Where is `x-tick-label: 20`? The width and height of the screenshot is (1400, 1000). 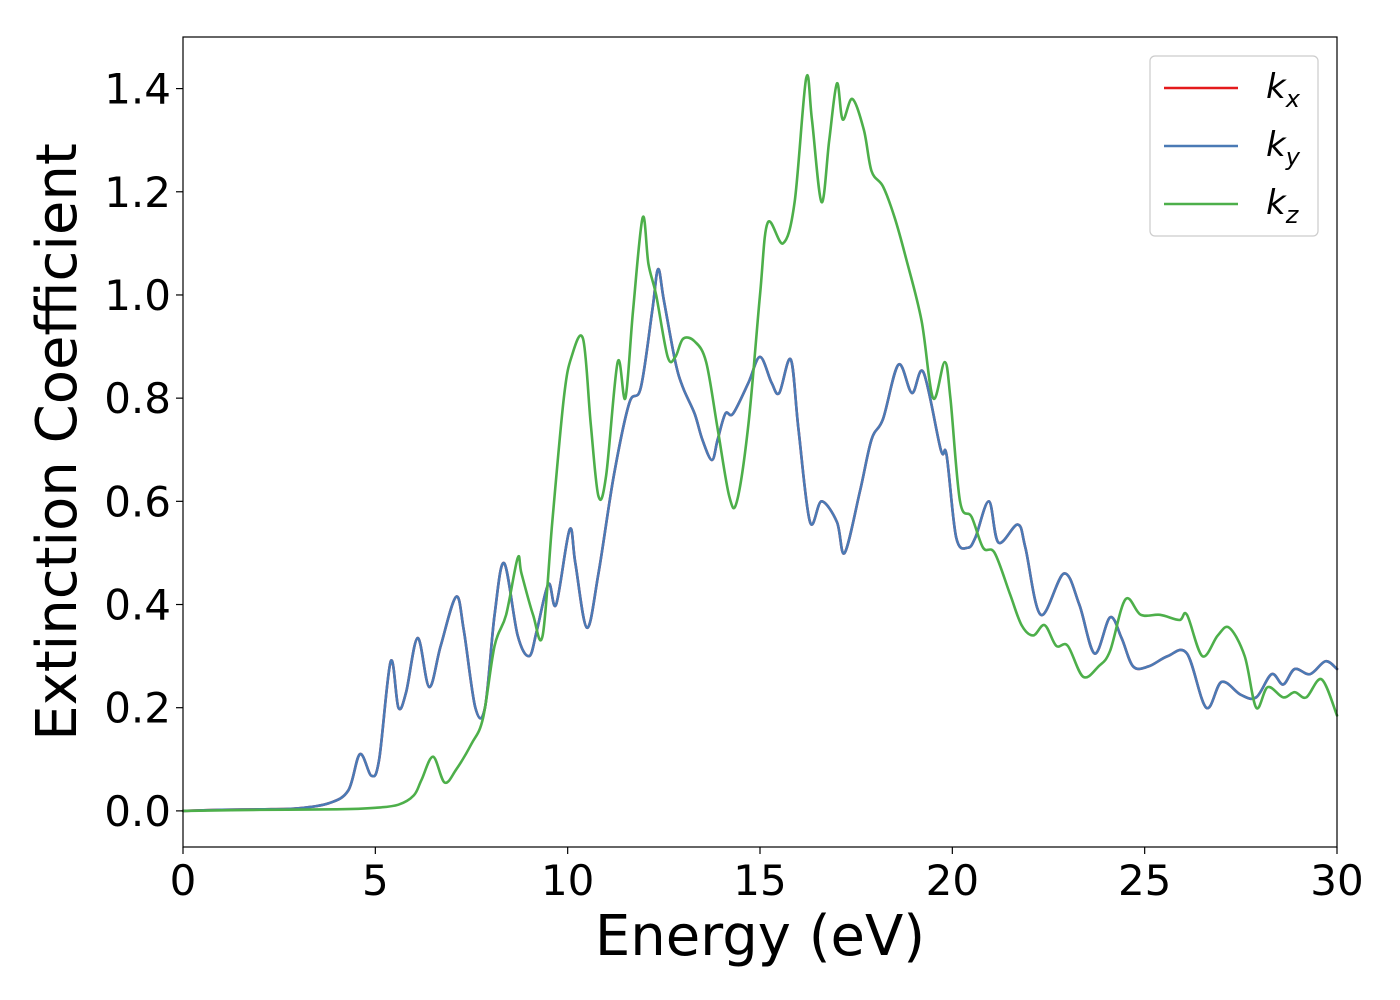 x-tick-label: 20 is located at coordinates (952, 880).